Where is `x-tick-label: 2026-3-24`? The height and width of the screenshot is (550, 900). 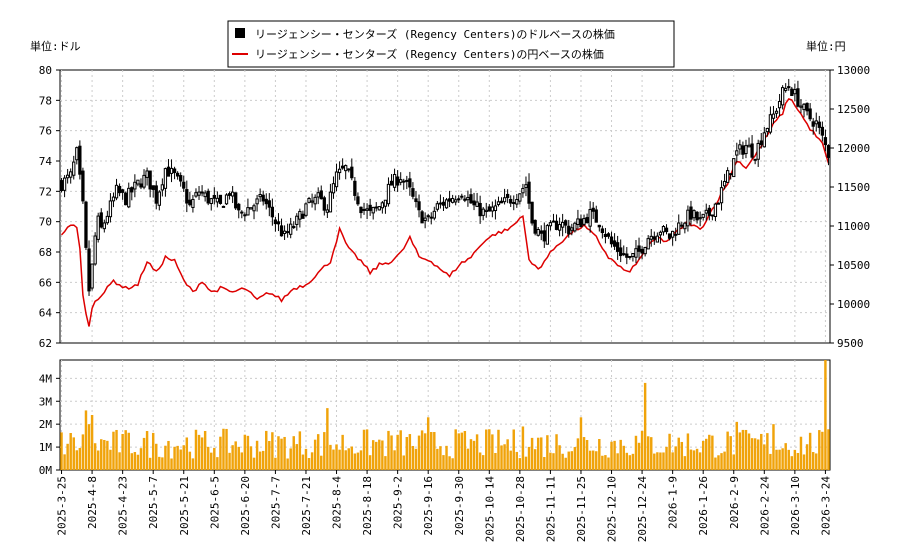
x-tick-label: 2026-3-24 is located at coordinates (825, 506).